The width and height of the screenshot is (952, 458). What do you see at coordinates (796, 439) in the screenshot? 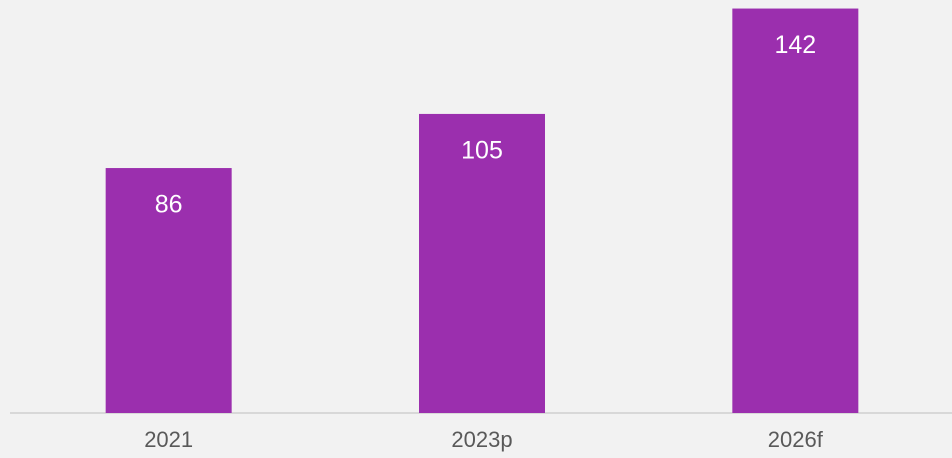
I see `x-tick-label: 2026f` at bounding box center [796, 439].